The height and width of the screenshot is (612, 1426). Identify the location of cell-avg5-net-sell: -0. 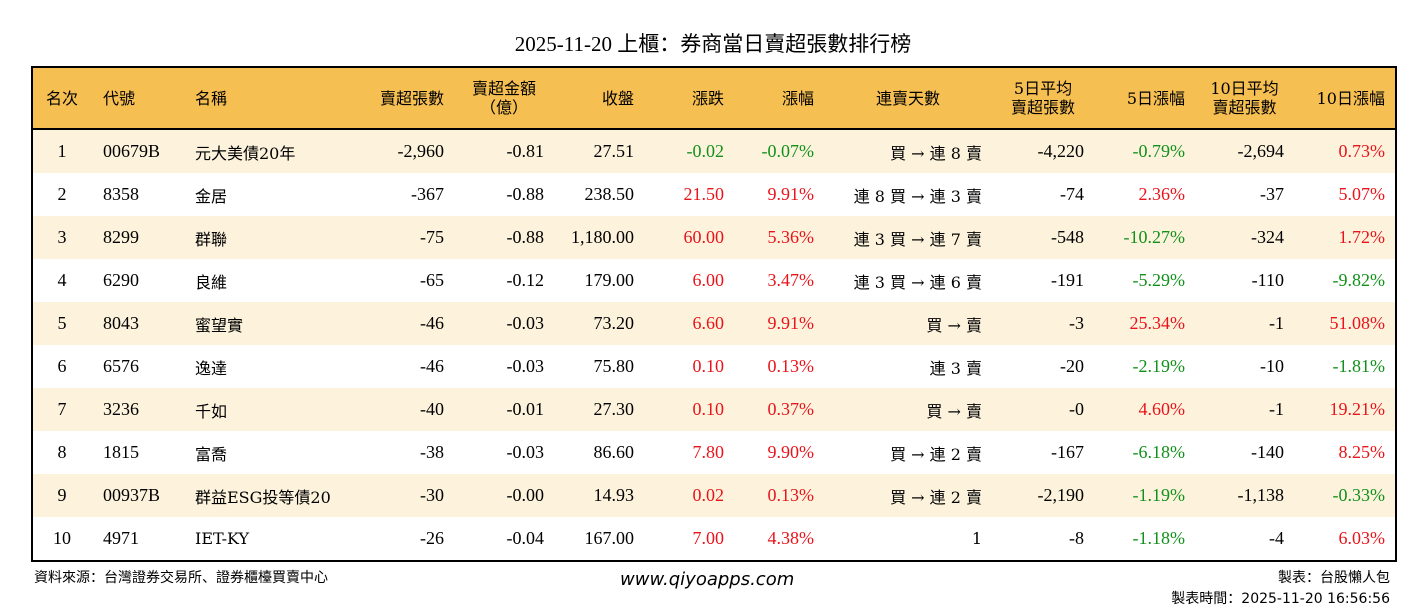
(1043, 409).